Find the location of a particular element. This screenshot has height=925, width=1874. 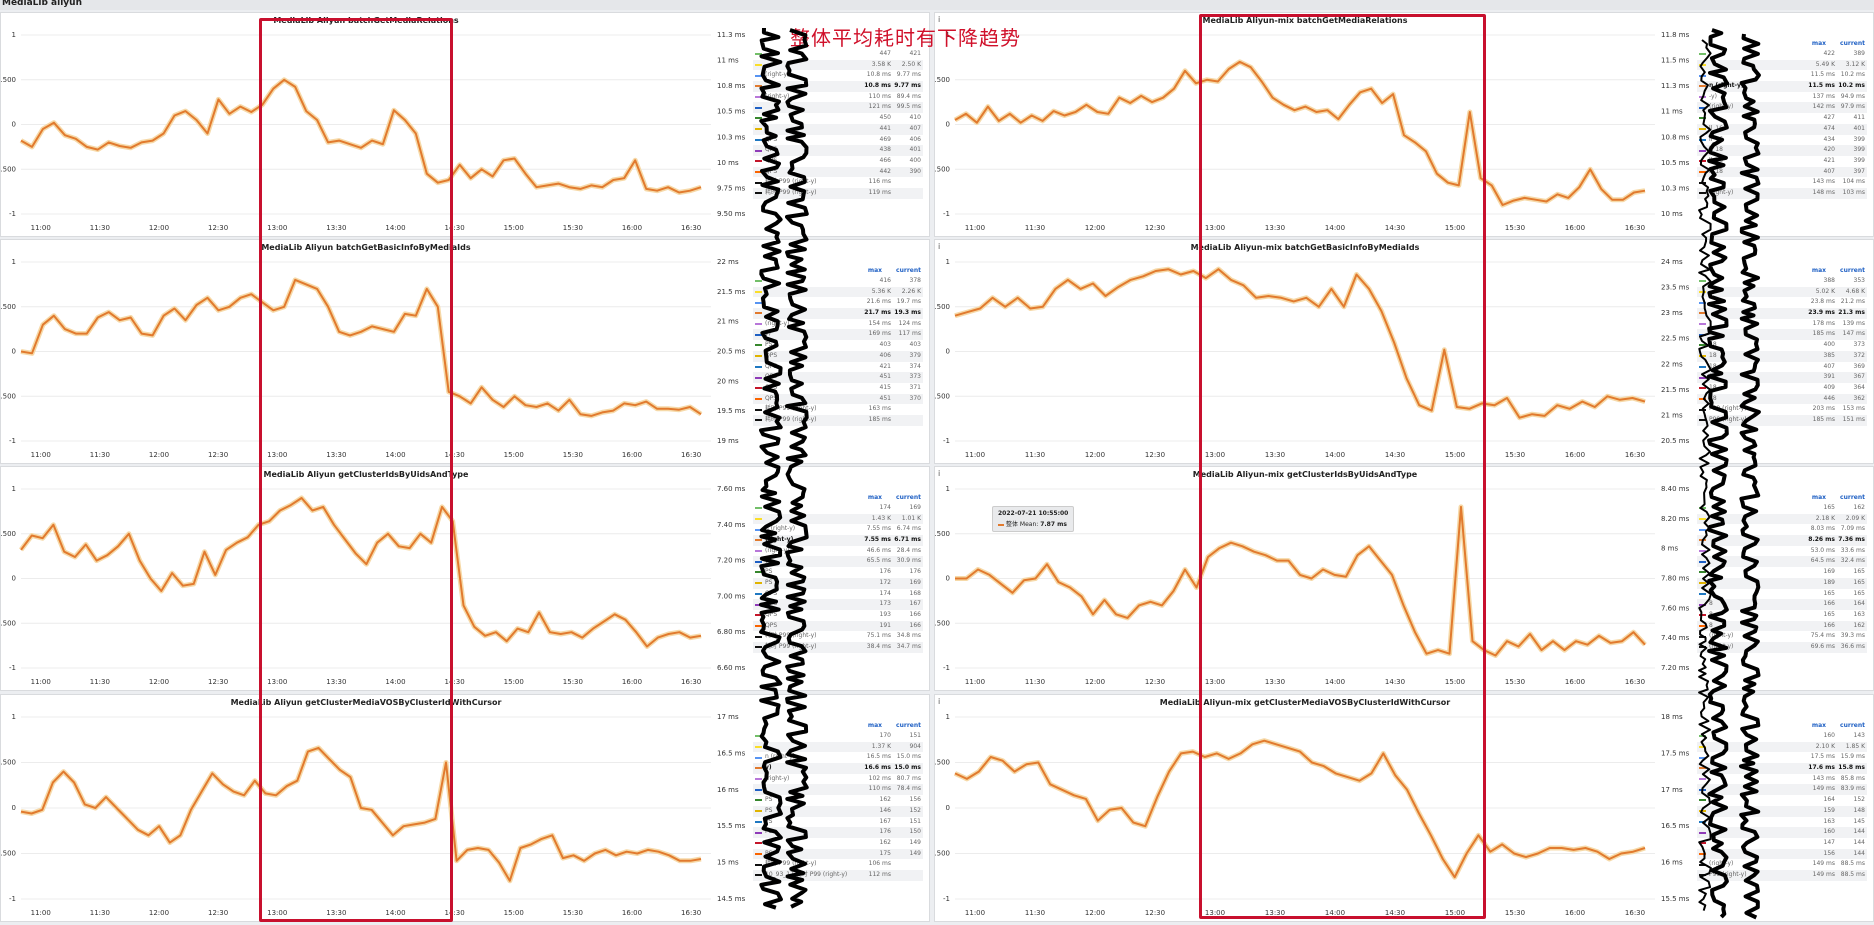

legend-row: 耗时 P99 (right-y) 38.4 ms 34.7 ms is located at coordinates (838, 647).